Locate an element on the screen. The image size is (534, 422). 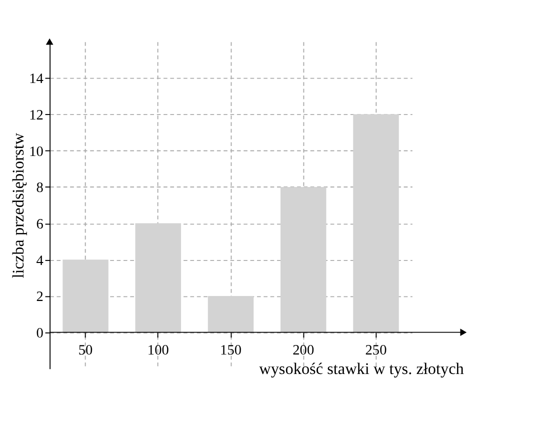
y-tick-label: 6 is located at coordinates (40, 224).